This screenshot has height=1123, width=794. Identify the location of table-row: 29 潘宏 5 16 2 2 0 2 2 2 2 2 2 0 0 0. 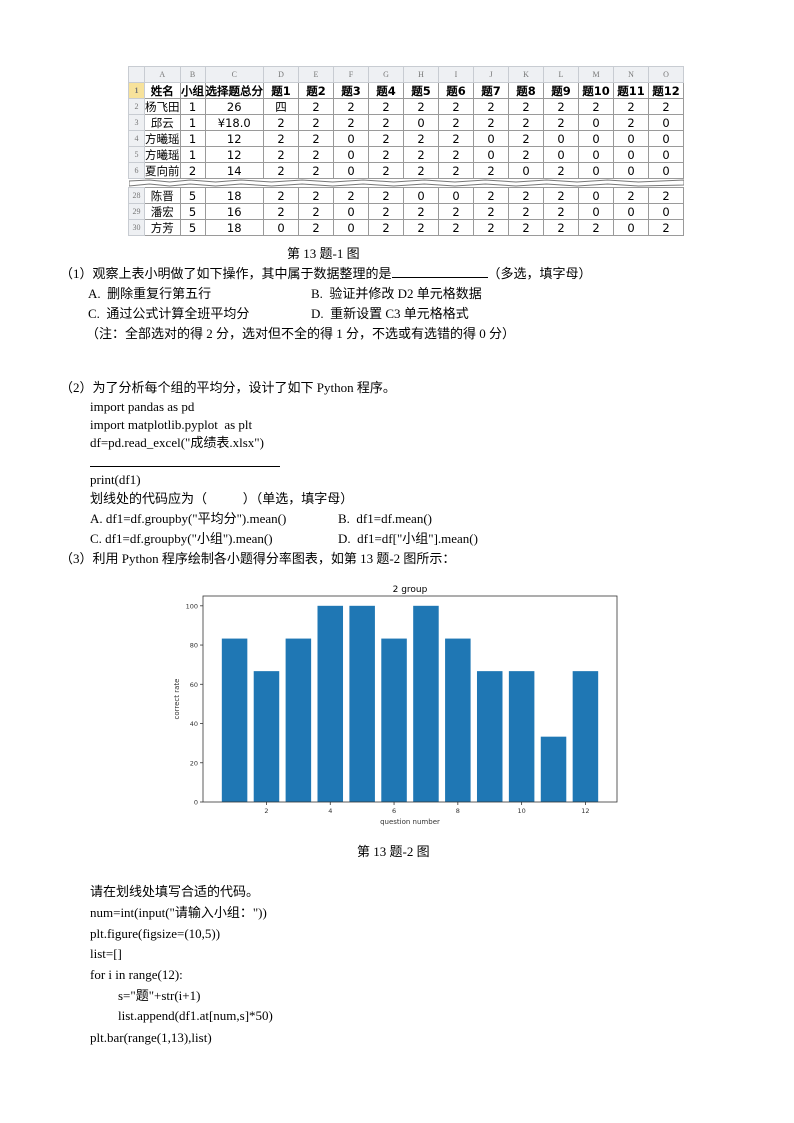
(406, 211).